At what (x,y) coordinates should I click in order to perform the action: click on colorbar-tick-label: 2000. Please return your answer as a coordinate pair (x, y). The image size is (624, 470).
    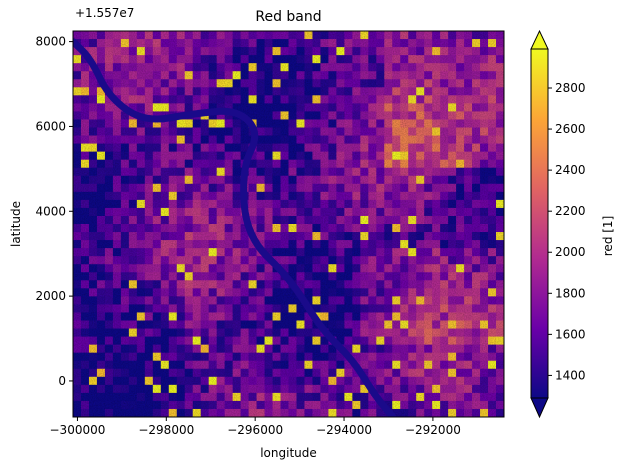
    Looking at the image, I should click on (570, 252).